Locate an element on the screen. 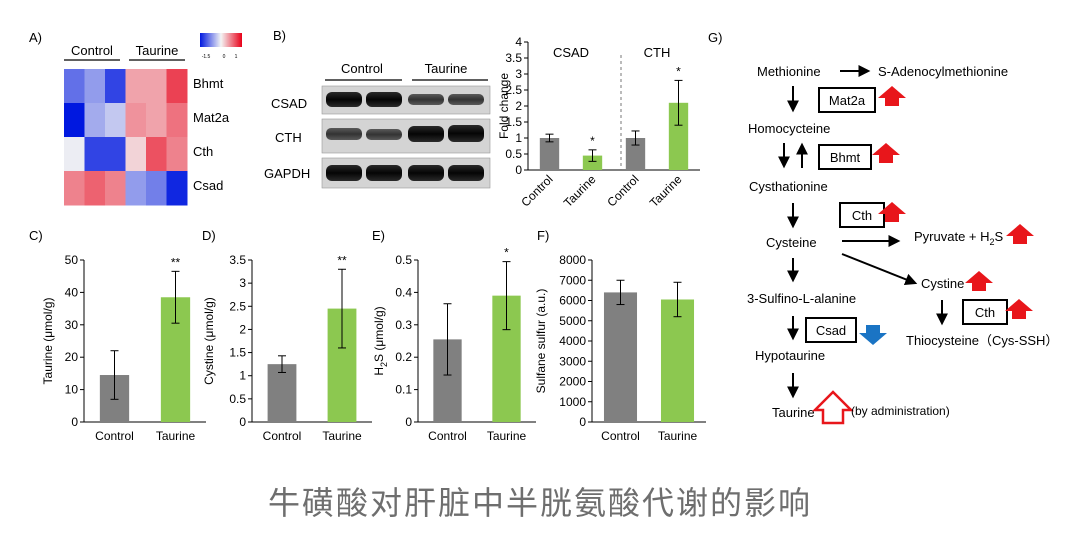 Image resolution: width=1080 pixels, height=534 pixels. y-tick-label: 2.5 is located at coordinates (237, 306).